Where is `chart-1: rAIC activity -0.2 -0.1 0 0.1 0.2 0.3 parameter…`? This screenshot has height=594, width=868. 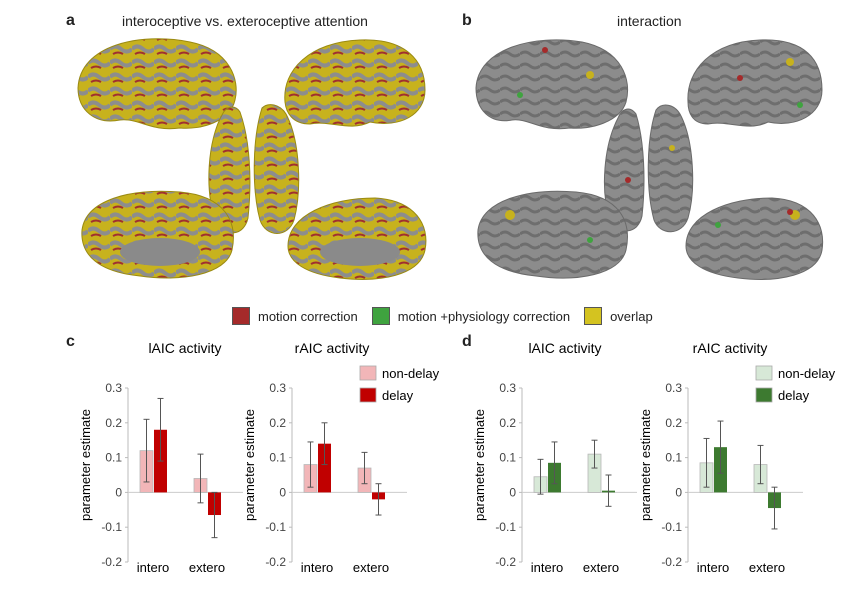
chart-1: rAIC activity -0.2 -0.1 0 0.1 0.2 0.3 parameter… is located at coordinates (341, 457).